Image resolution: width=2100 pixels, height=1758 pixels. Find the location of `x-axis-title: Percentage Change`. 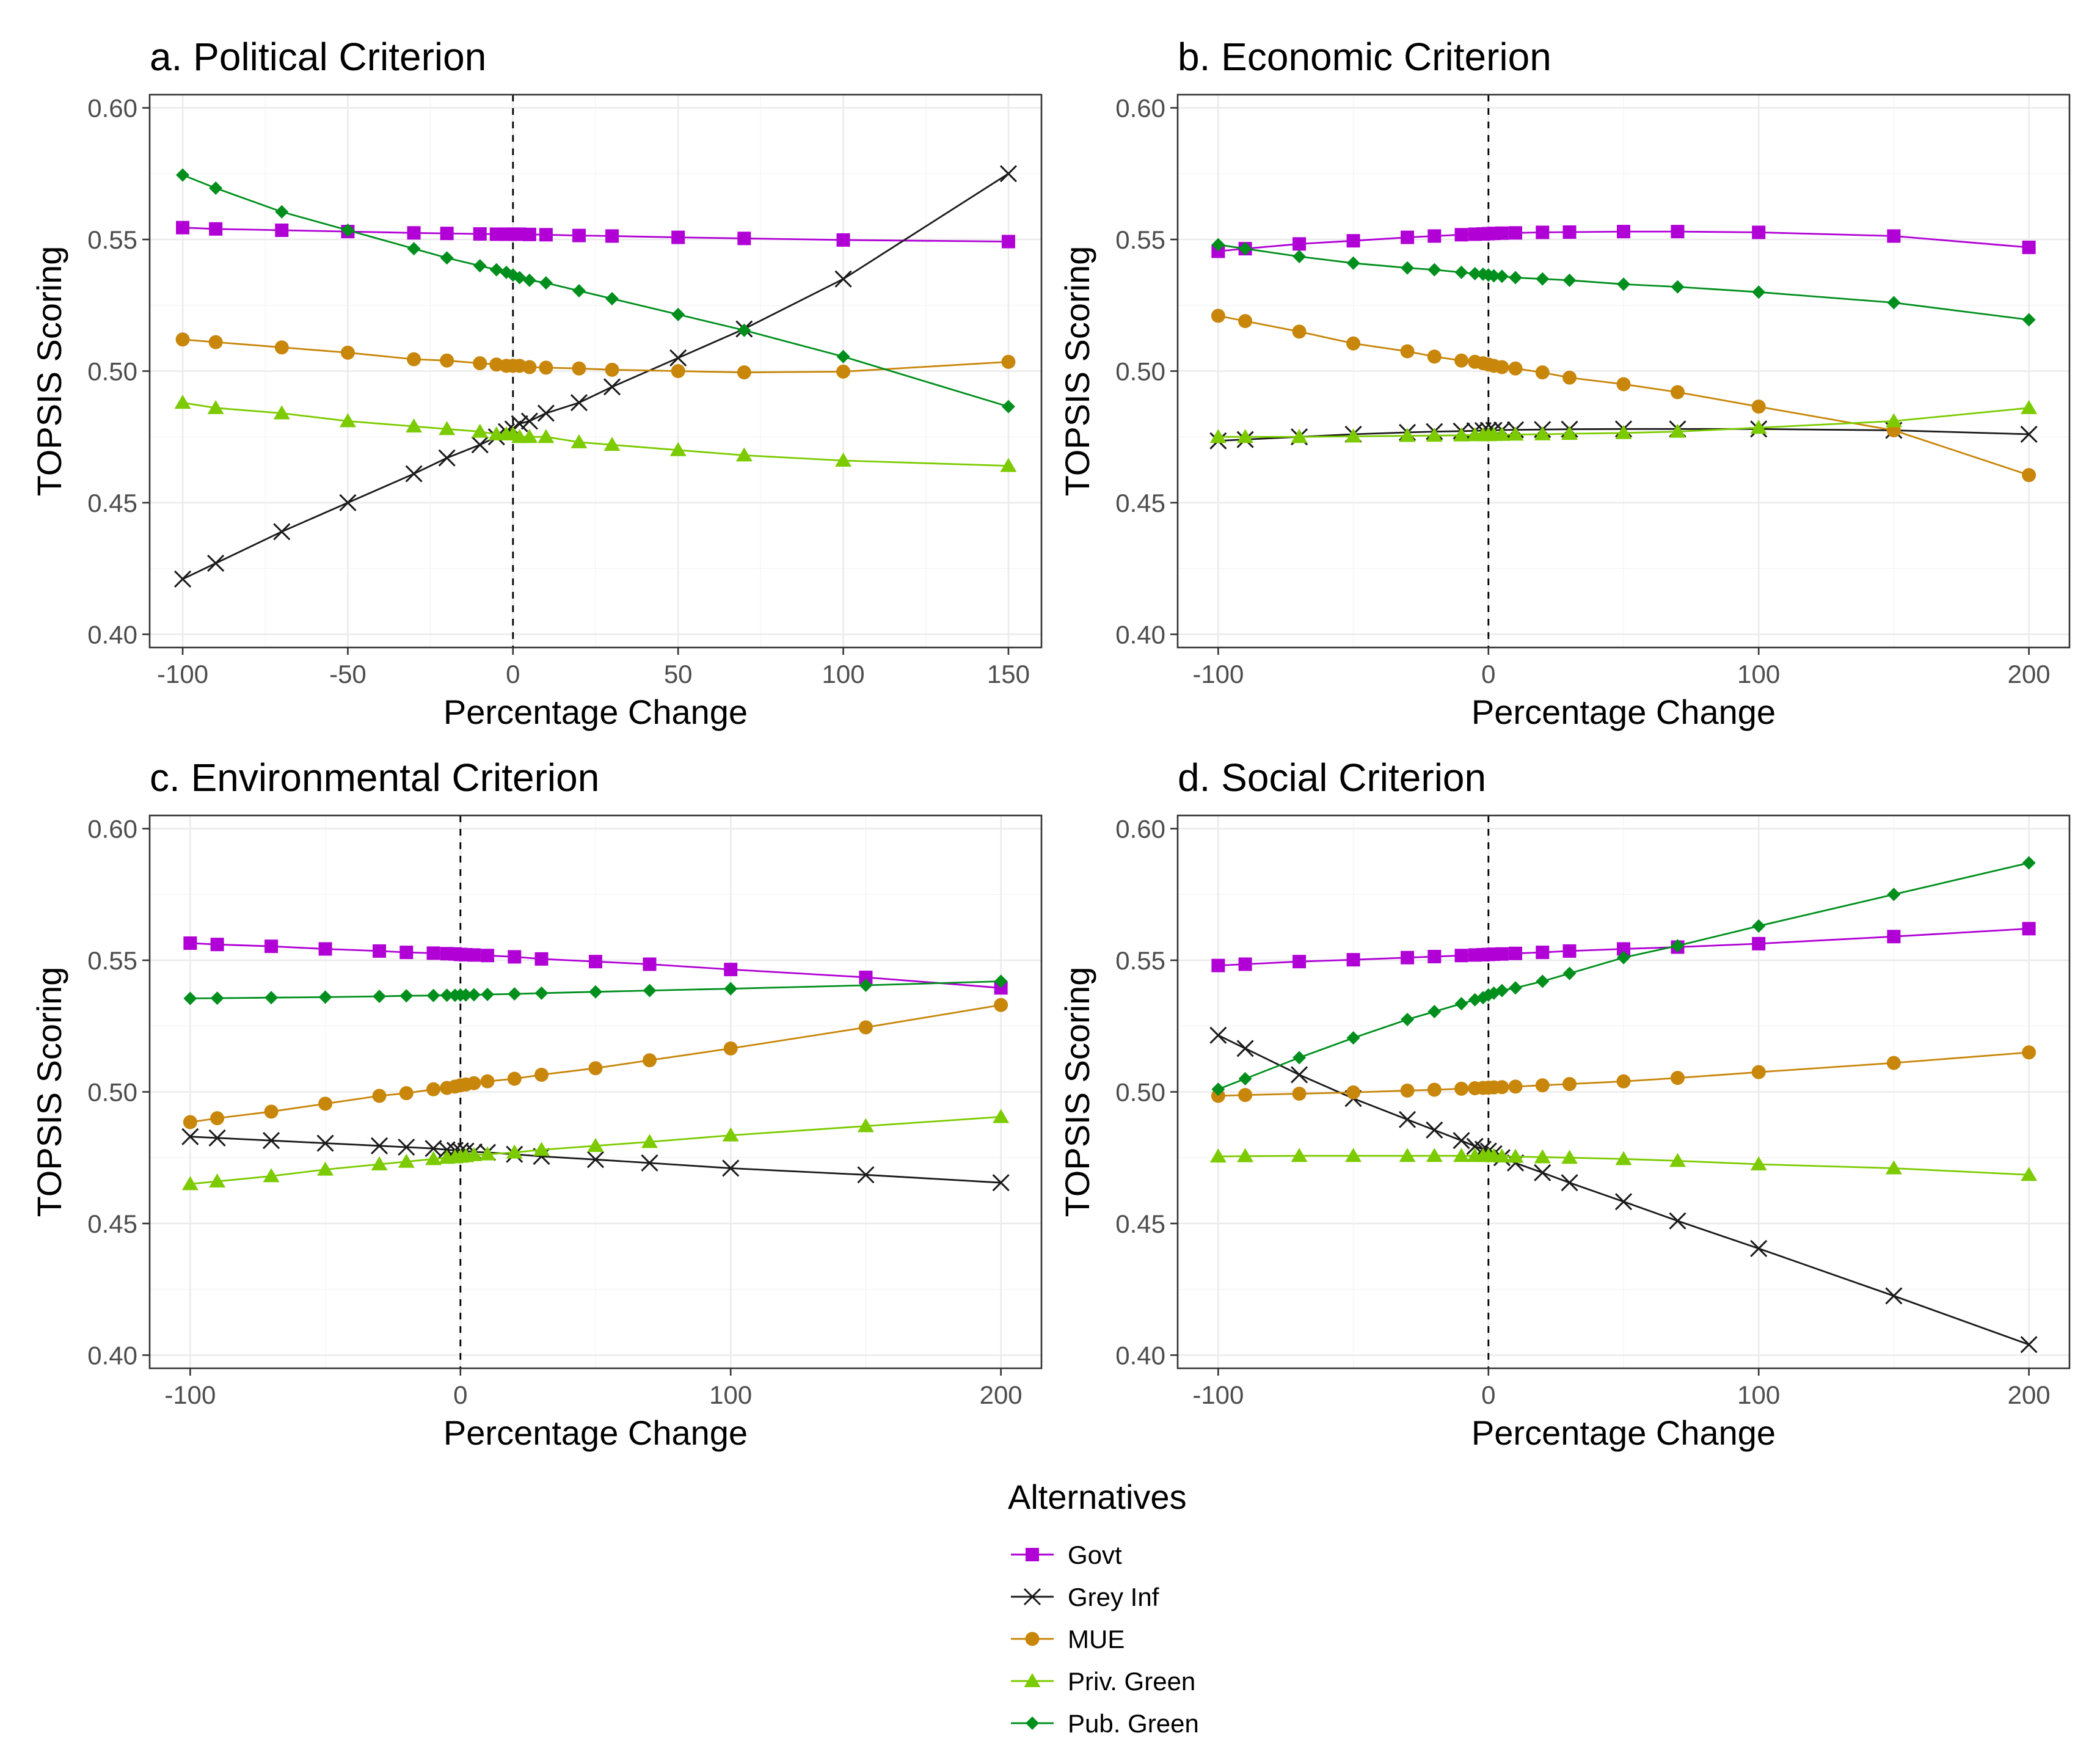

x-axis-title: Percentage Change is located at coordinates (596, 712).